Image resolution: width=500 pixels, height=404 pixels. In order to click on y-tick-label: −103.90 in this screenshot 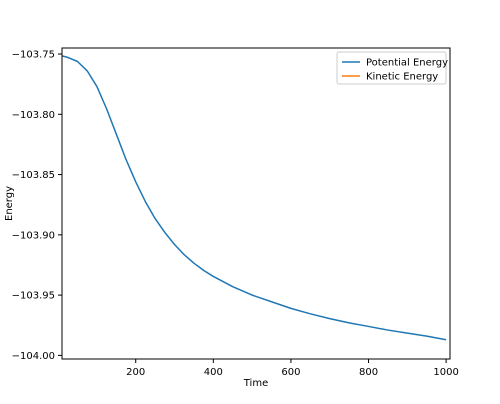, I will do `click(33, 235)`.